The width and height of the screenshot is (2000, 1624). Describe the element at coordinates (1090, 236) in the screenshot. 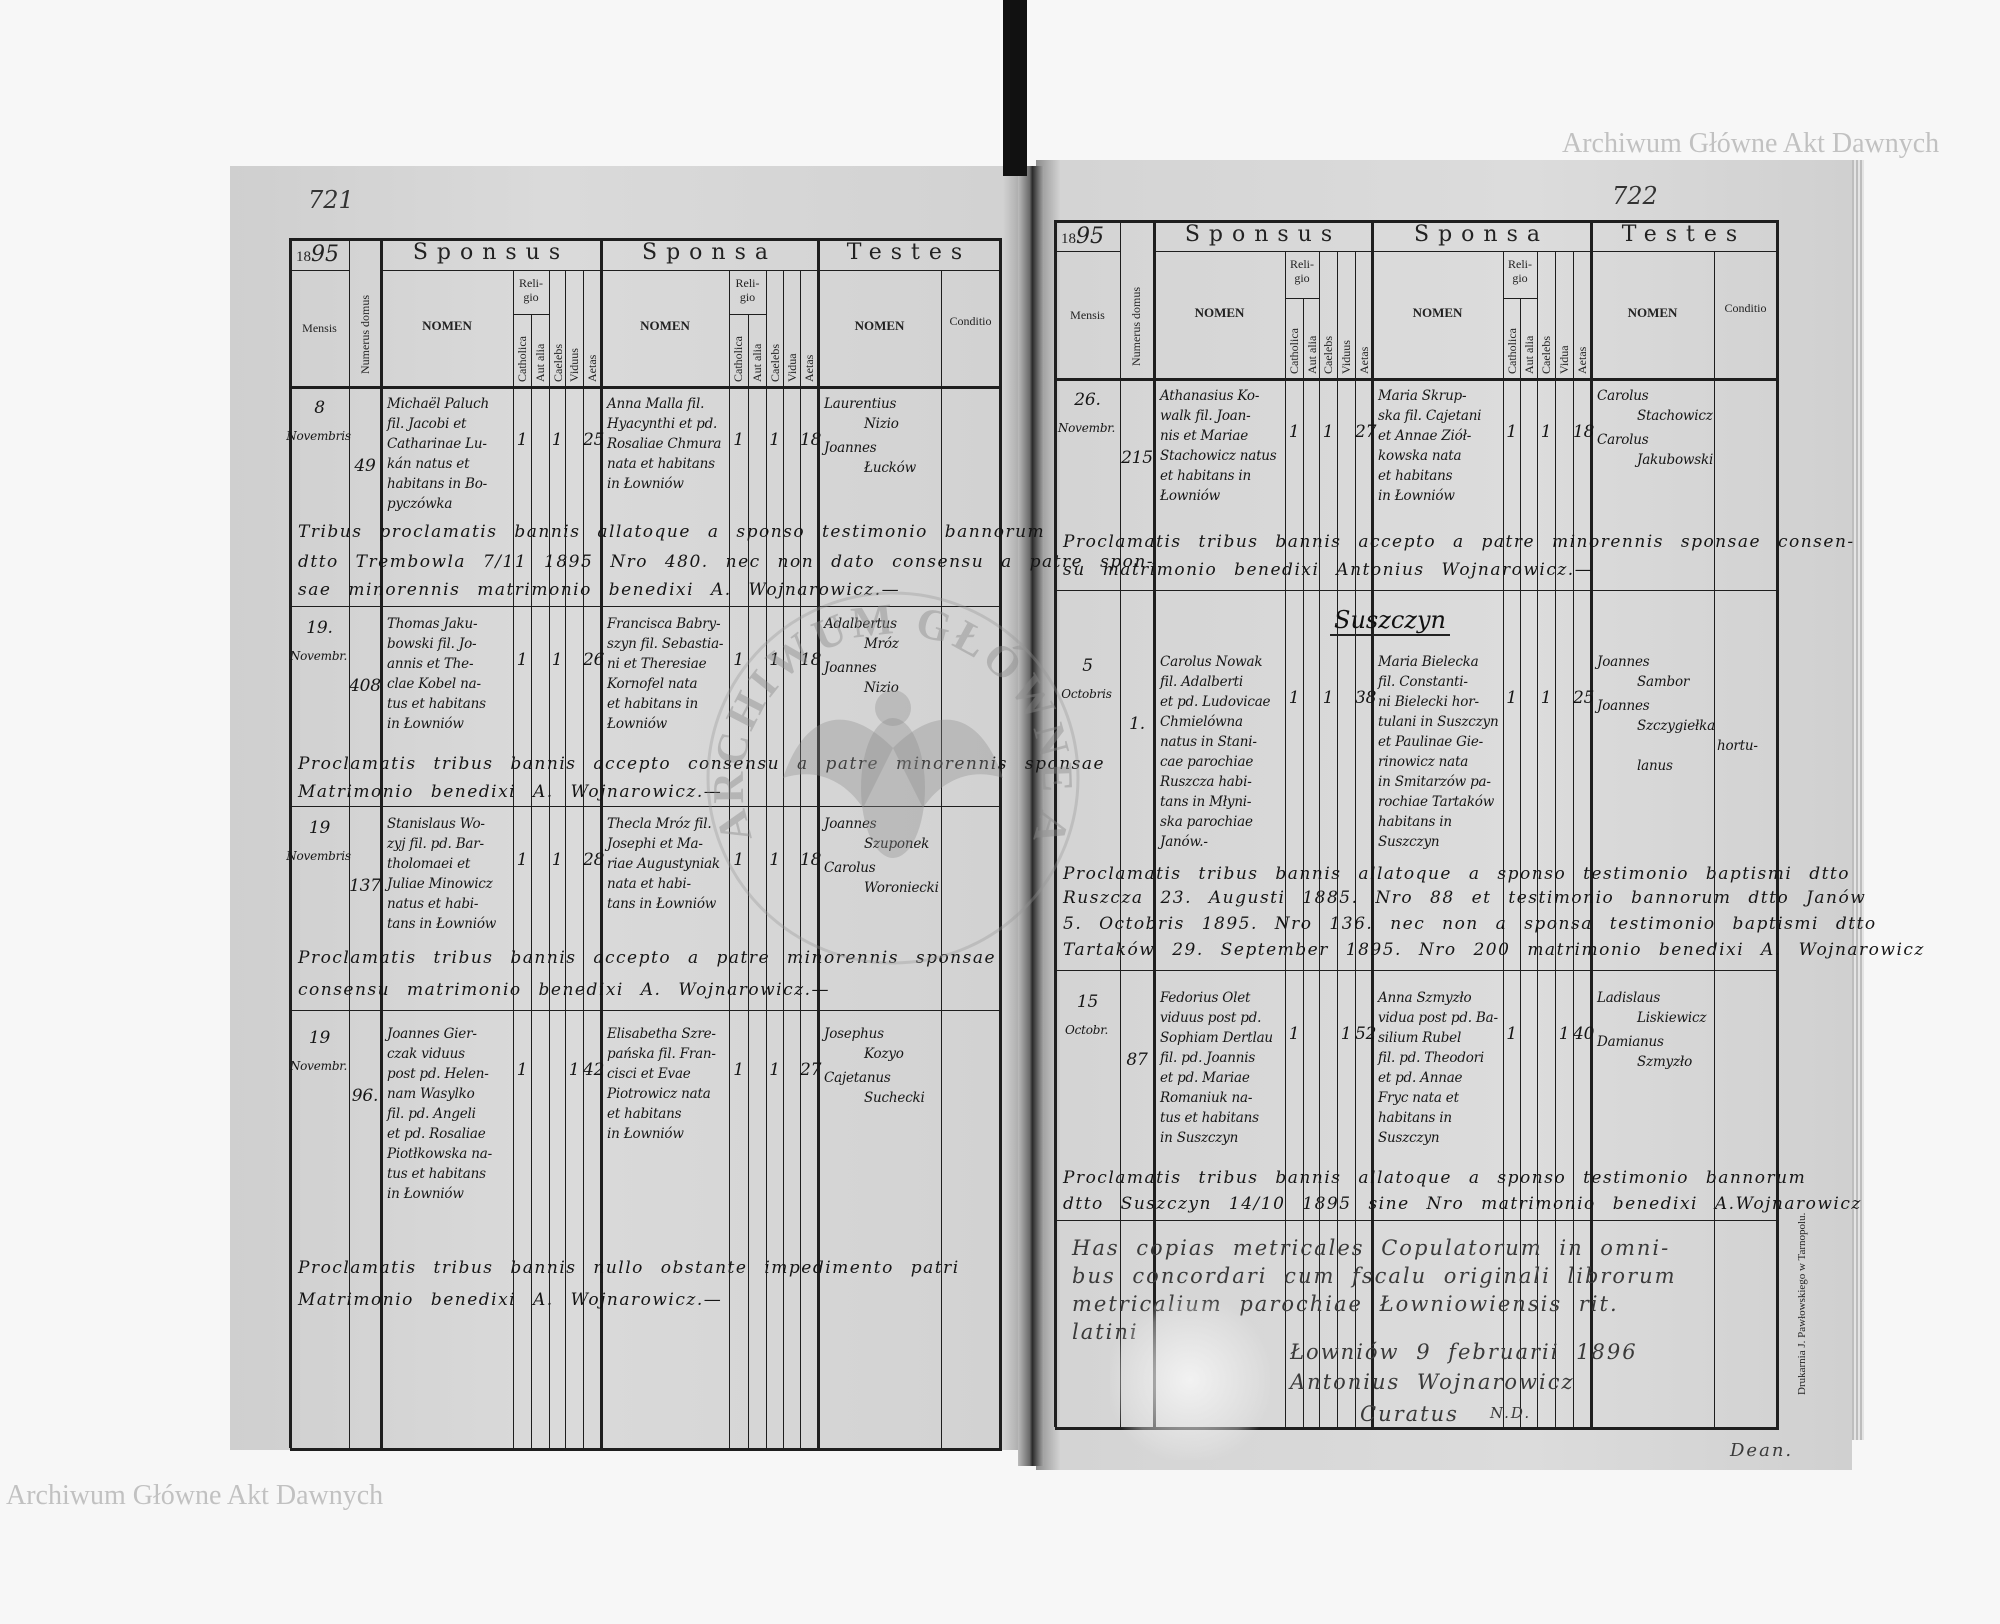

I see `year-handwritten: 95` at that location.